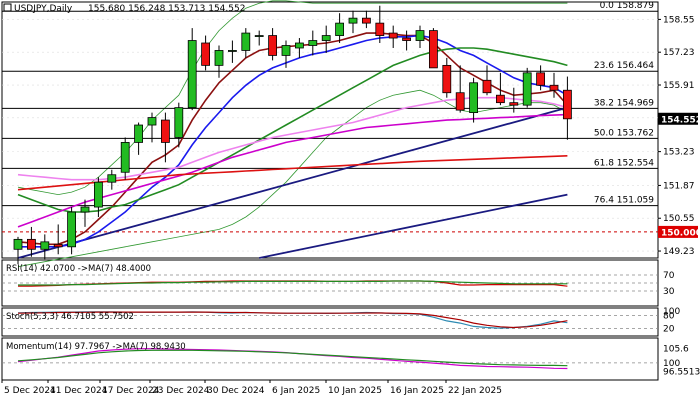 The width and height of the screenshot is (700, 404). Describe the element at coordinates (624, 103) in the screenshot. I see `level-label: 38.2 154.969` at that location.